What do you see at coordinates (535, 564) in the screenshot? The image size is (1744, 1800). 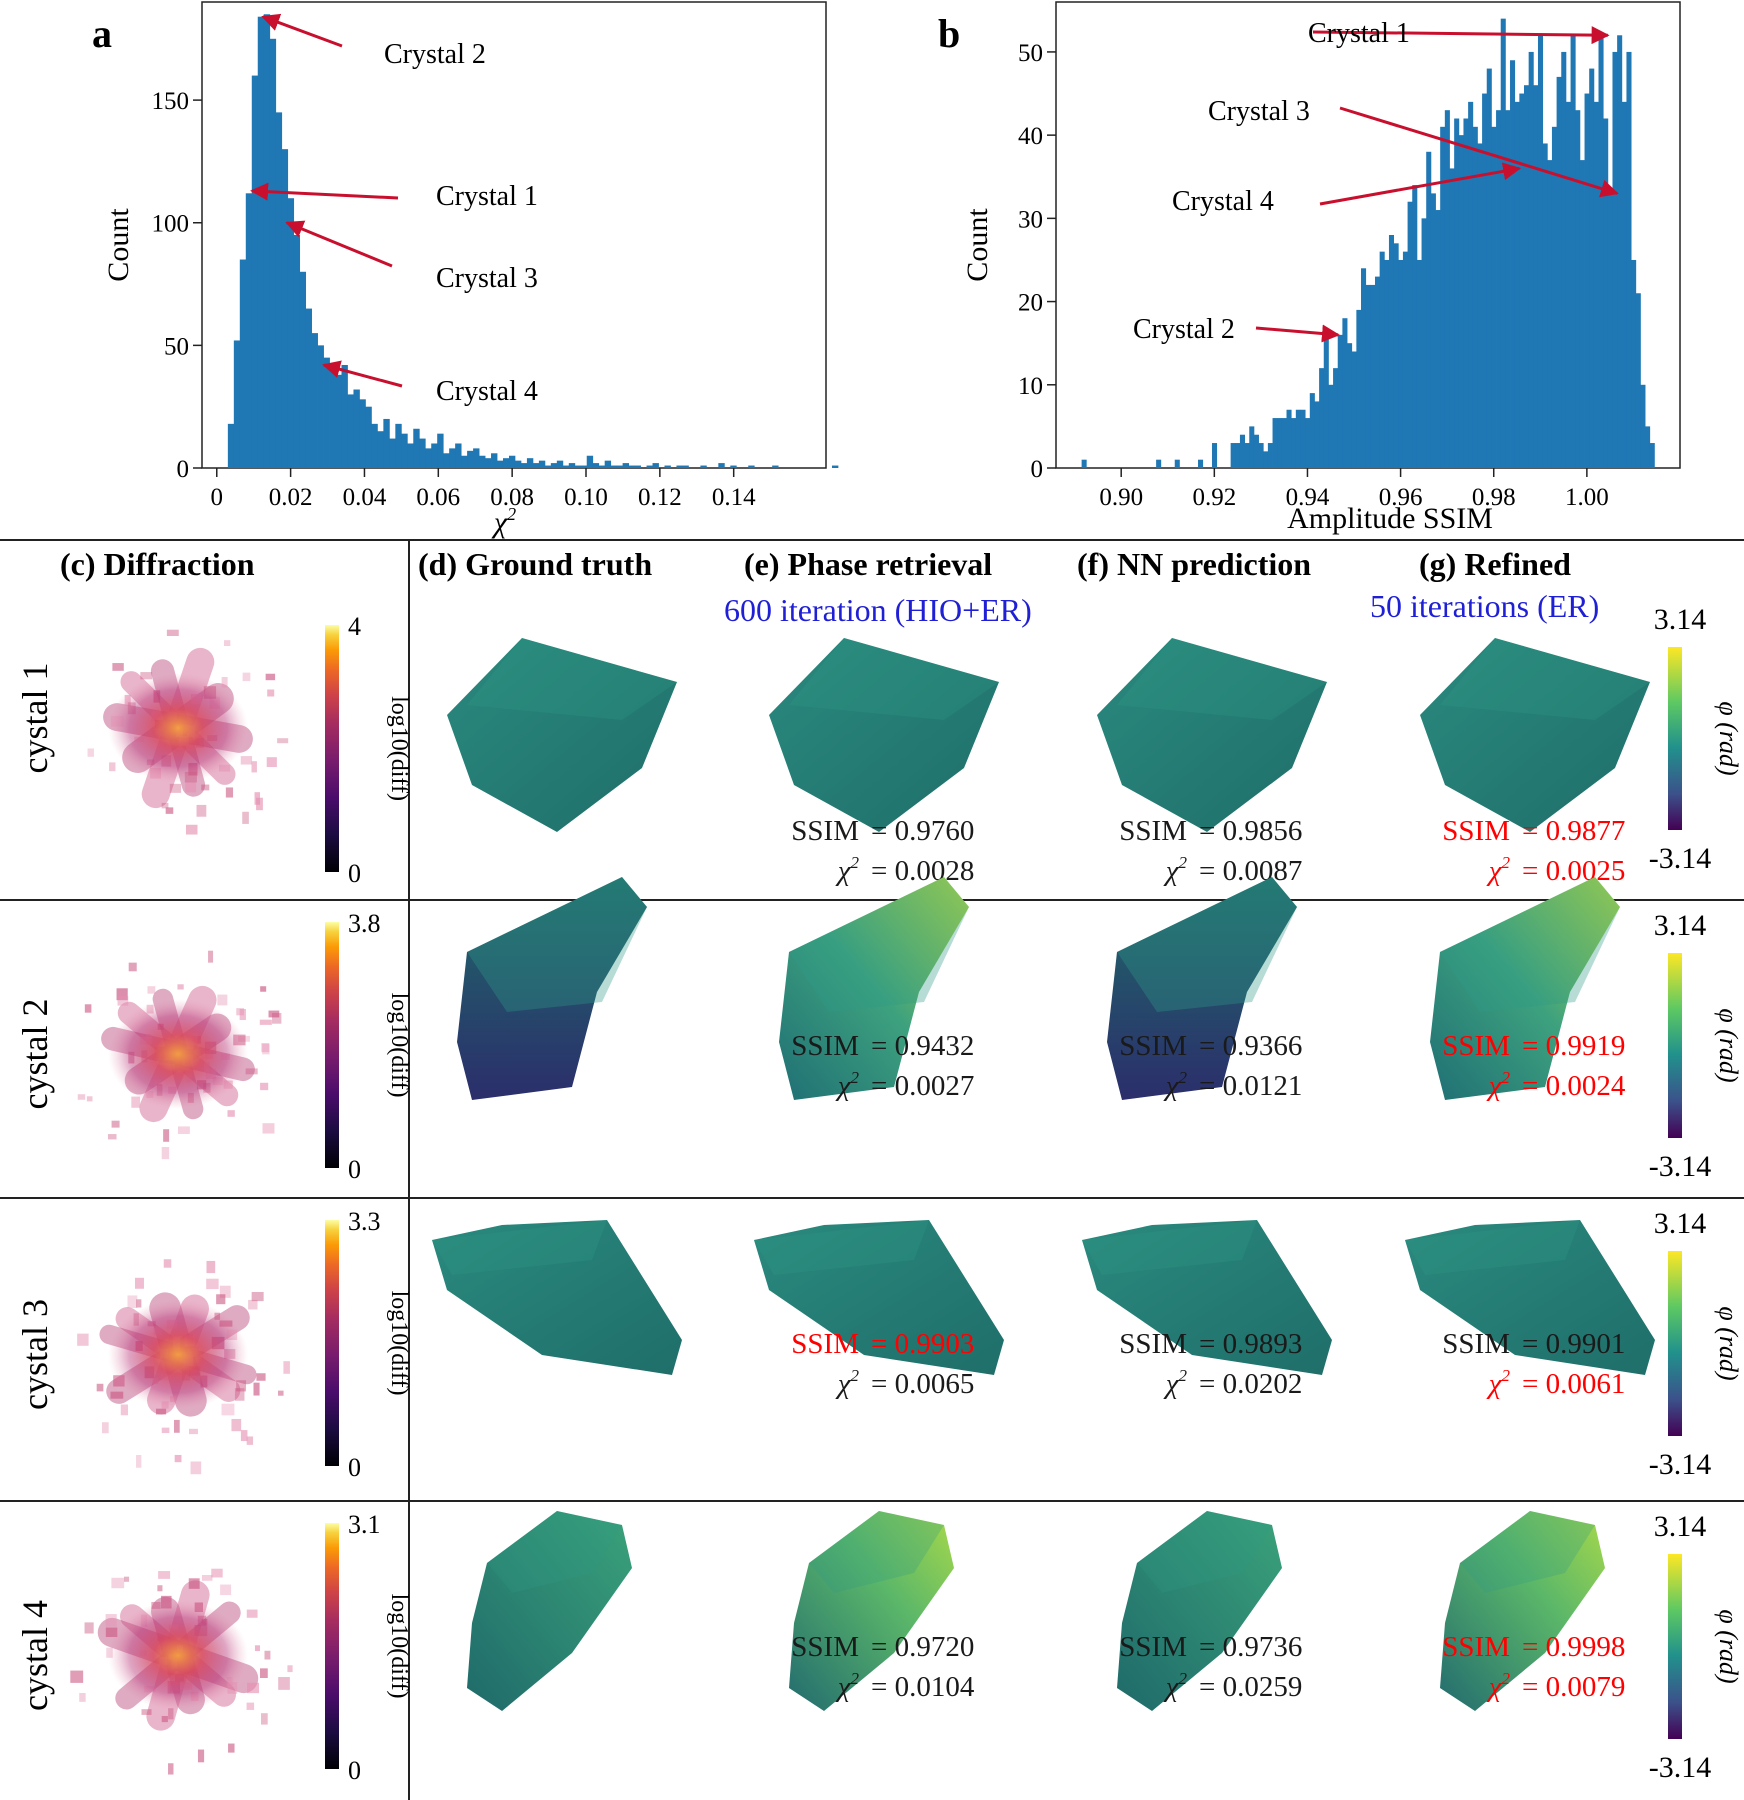 I see `header-ground-truth: (d) Ground truth` at bounding box center [535, 564].